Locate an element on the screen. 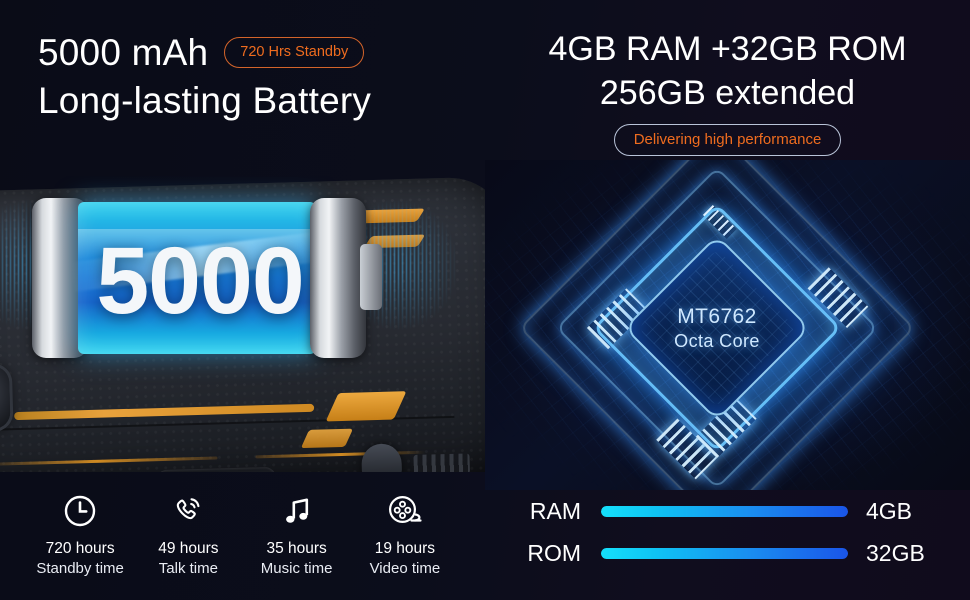 Image resolution: width=970 pixels, height=600 pixels. spec-item-talk: 49 hours Talk time is located at coordinates (188, 535).